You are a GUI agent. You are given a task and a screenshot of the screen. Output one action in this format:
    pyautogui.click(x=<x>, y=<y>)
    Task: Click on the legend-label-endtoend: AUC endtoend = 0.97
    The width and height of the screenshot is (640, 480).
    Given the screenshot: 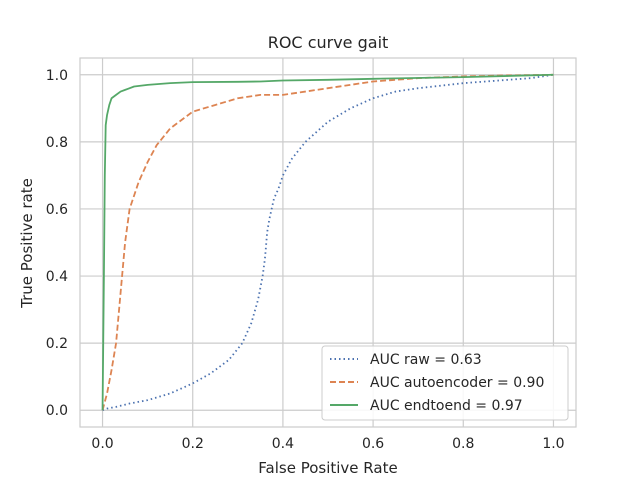 What is the action you would take?
    pyautogui.click(x=446, y=406)
    